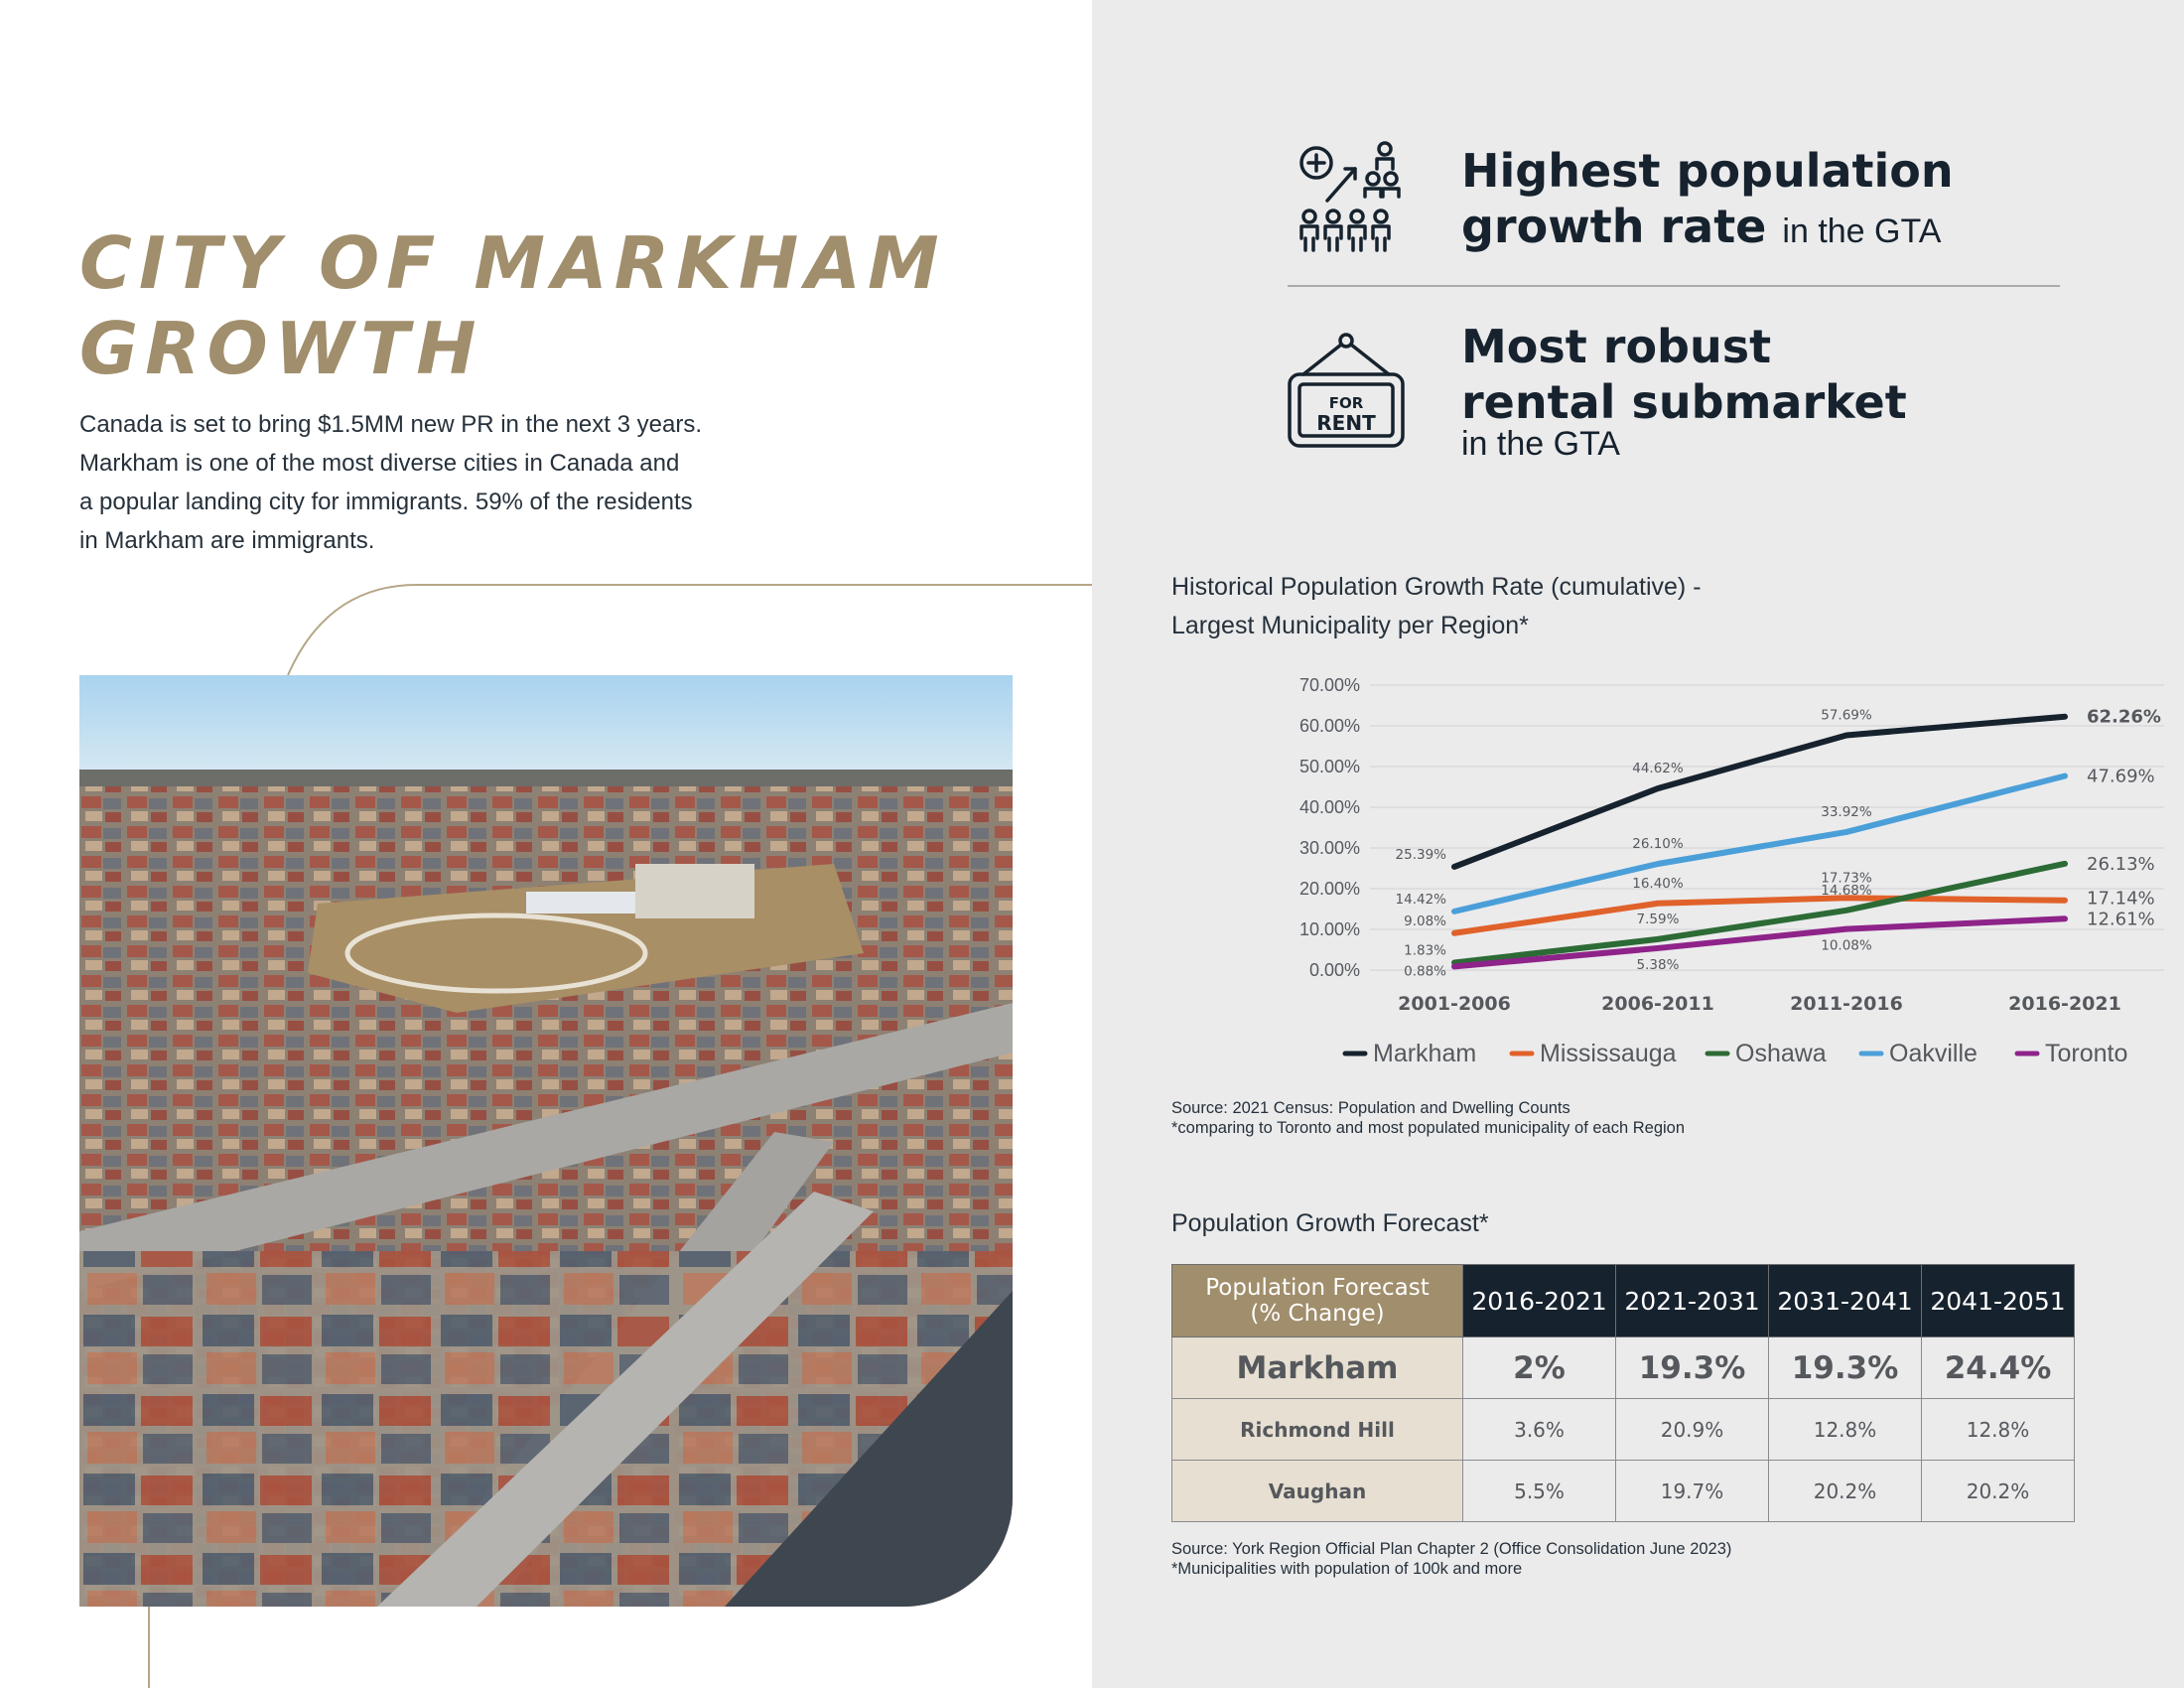 The height and width of the screenshot is (1688, 2184). I want to click on data-label: 44.62%, so click(1658, 768).